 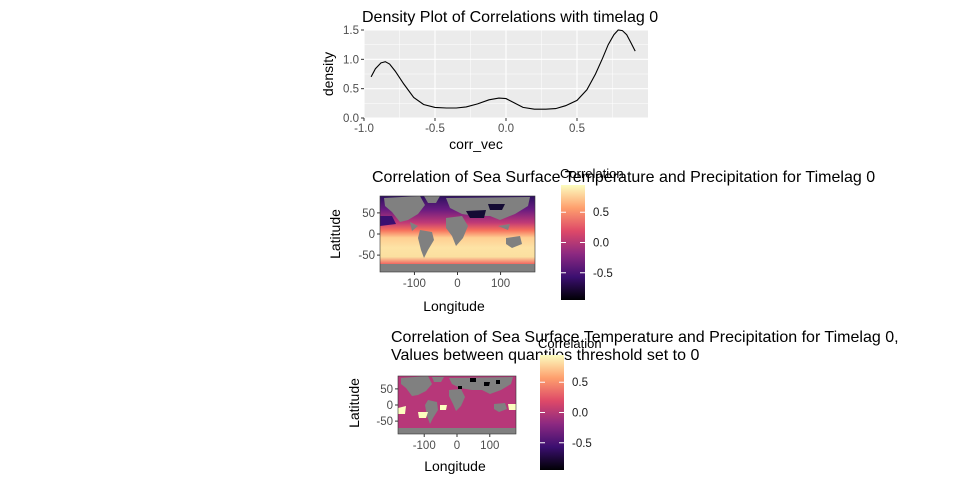 I want to click on density-gridlines, so click(x=505, y=74).